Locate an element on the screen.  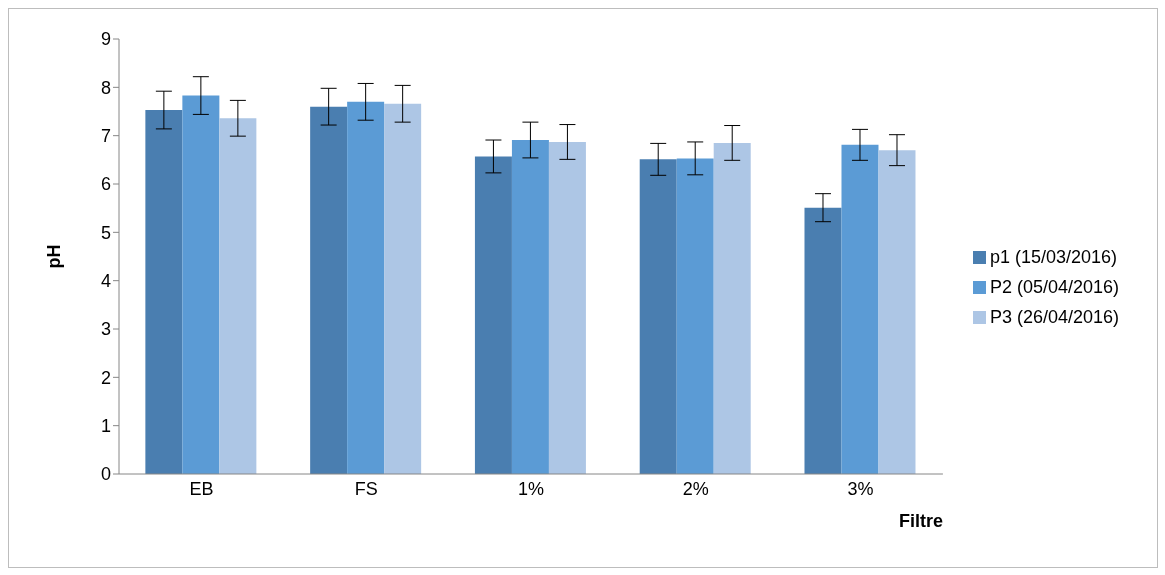
y-tick-label: 4 is located at coordinates (105, 281).